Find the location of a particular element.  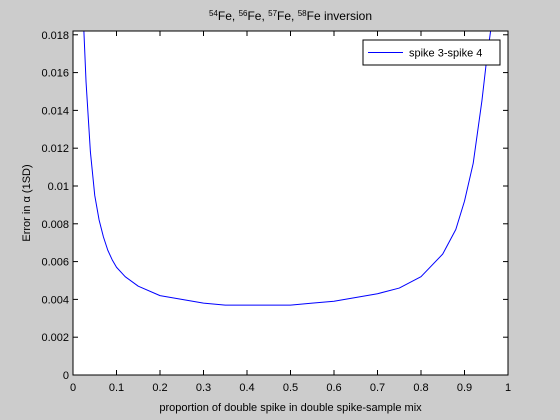

title-superscript: 54 is located at coordinates (213, 13).